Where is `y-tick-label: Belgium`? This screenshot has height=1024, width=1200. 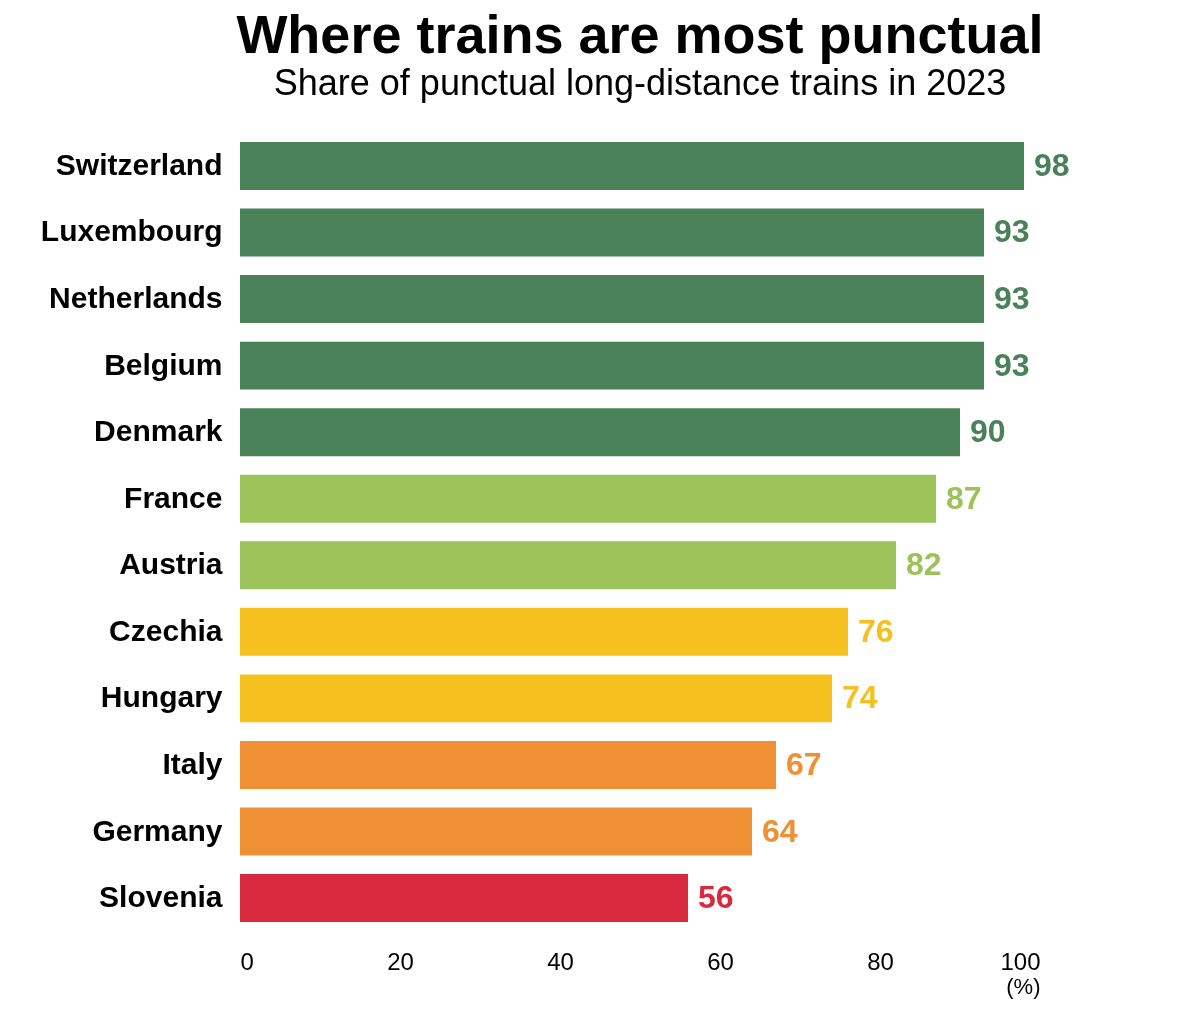
y-tick-label: Belgium is located at coordinates (163, 364).